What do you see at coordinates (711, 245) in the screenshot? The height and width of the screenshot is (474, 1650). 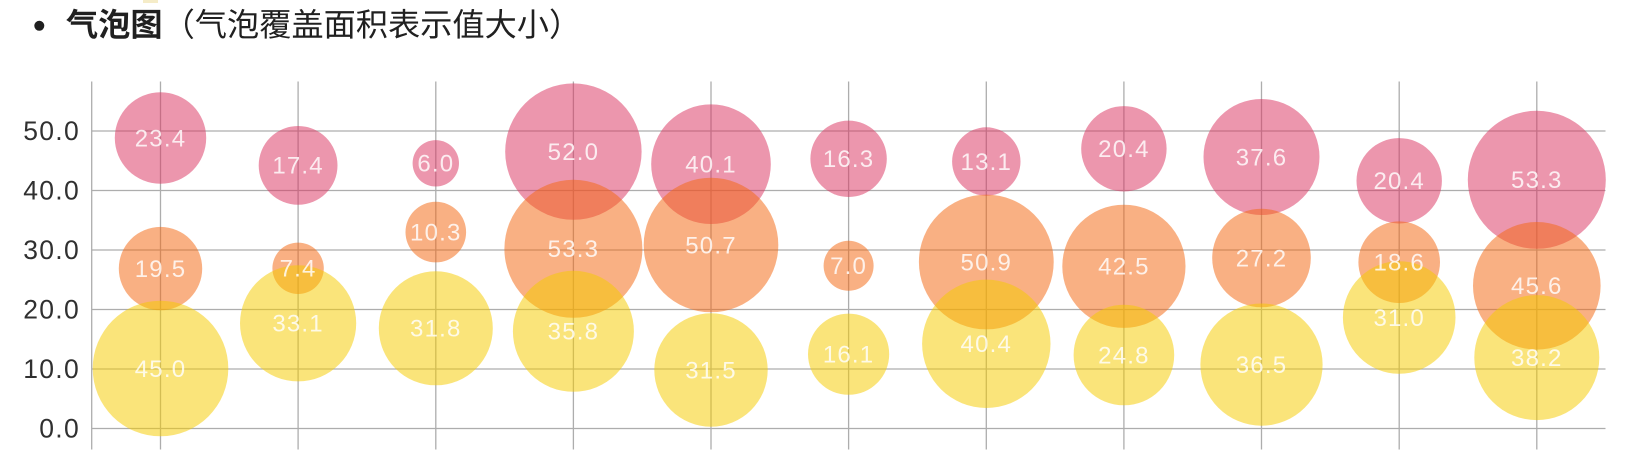 I see `svg-text: 50.7` at bounding box center [711, 245].